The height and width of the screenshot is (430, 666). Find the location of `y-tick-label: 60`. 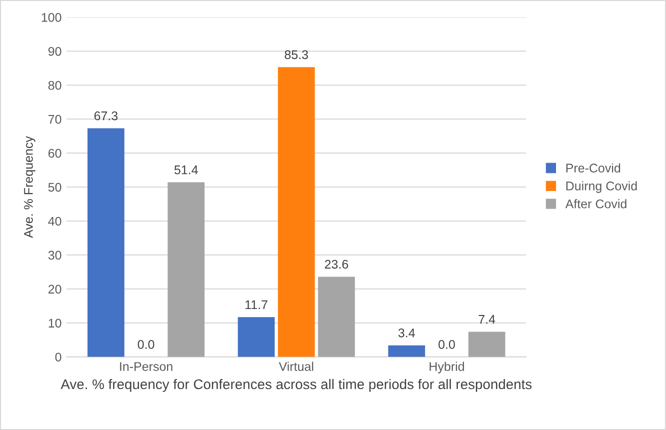

y-tick-label: 60 is located at coordinates (55, 153).